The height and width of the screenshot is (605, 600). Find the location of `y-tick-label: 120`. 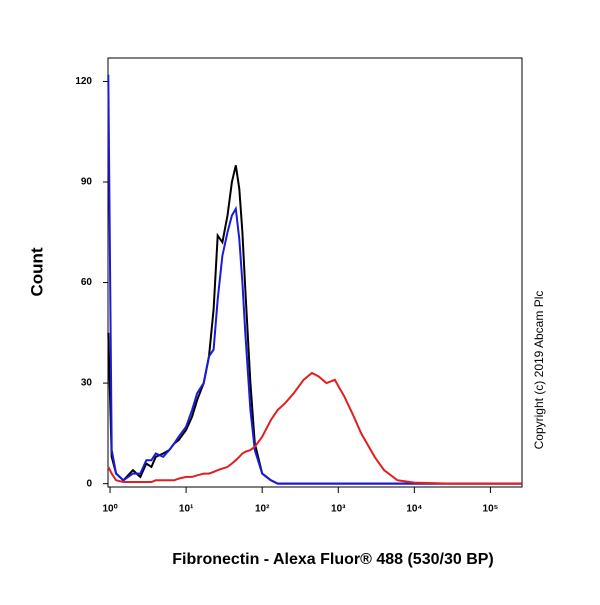

y-tick-label: 120 is located at coordinates (83, 81).